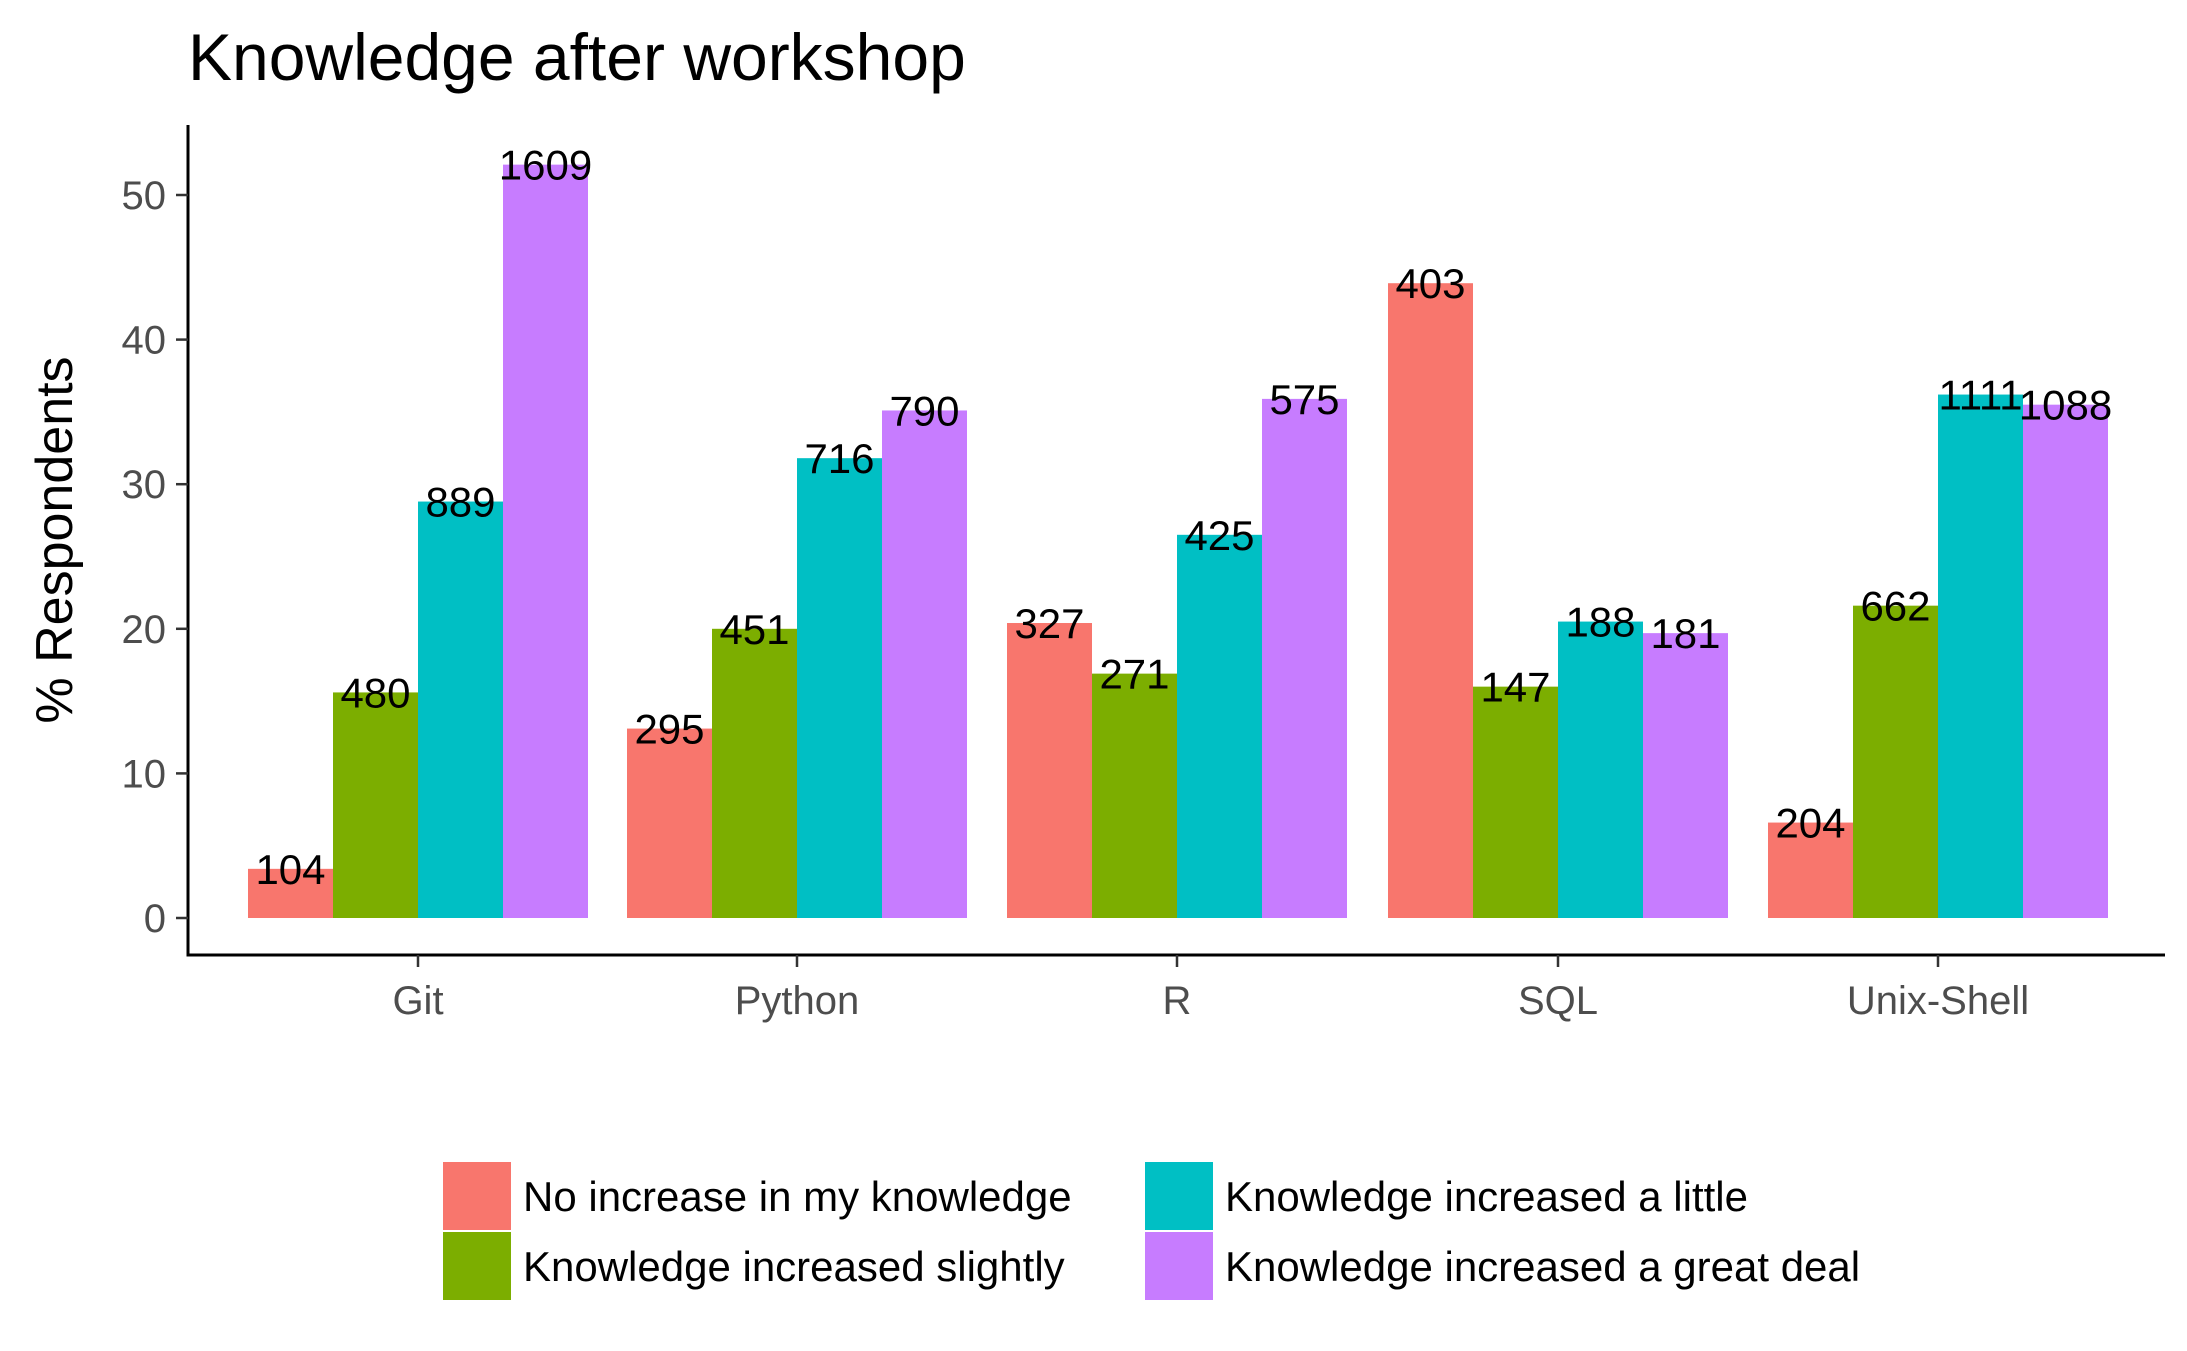 The height and width of the screenshot is (1351, 2187). What do you see at coordinates (144, 630) in the screenshot?
I see `y-tick-label: 20` at bounding box center [144, 630].